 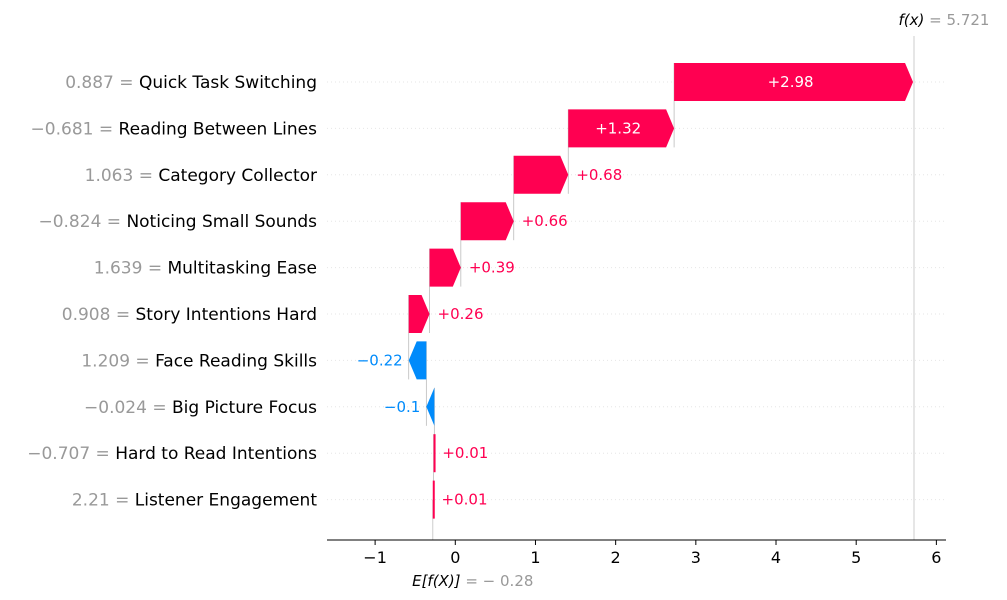 I want to click on x-tick-label: 6, so click(x=936, y=557).